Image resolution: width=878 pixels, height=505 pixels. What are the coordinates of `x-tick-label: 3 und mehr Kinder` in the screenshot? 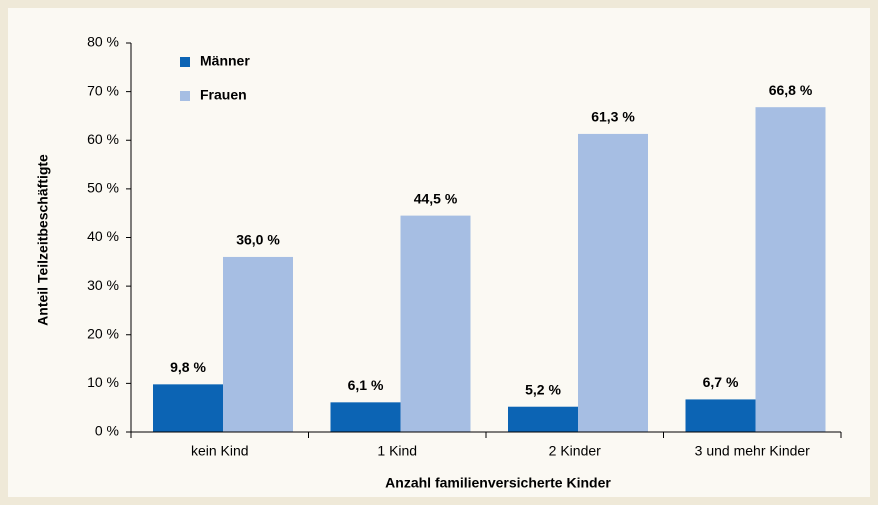 It's located at (753, 451).